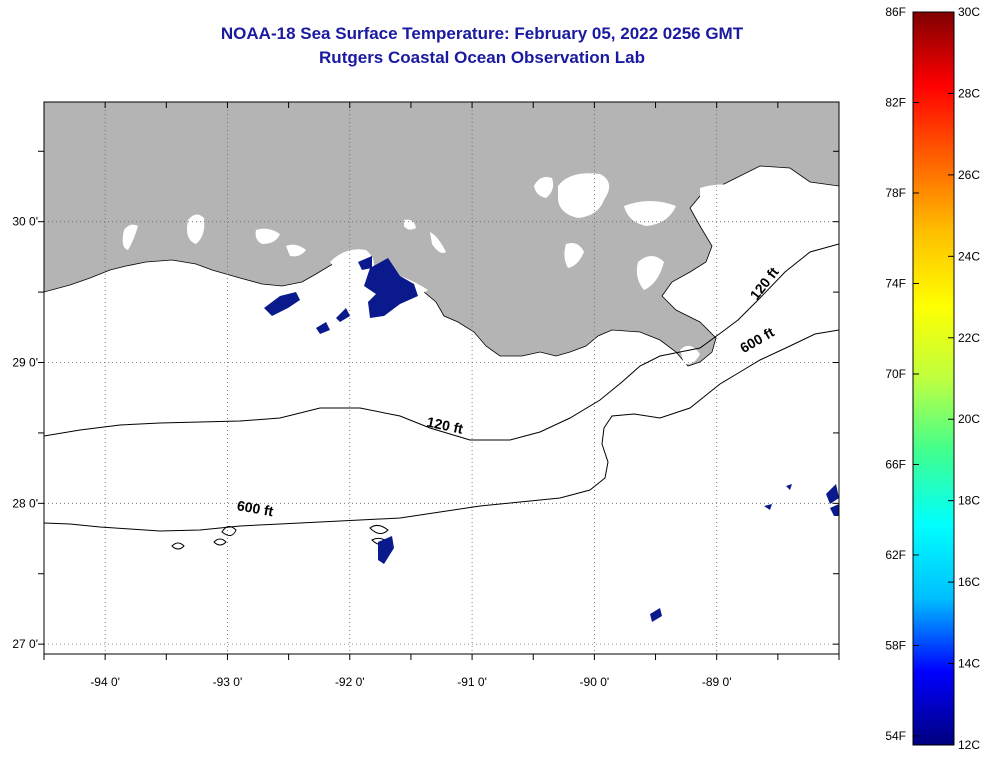  What do you see at coordinates (25, 363) in the screenshot?
I see `lat-tick-label: 29 0'` at bounding box center [25, 363].